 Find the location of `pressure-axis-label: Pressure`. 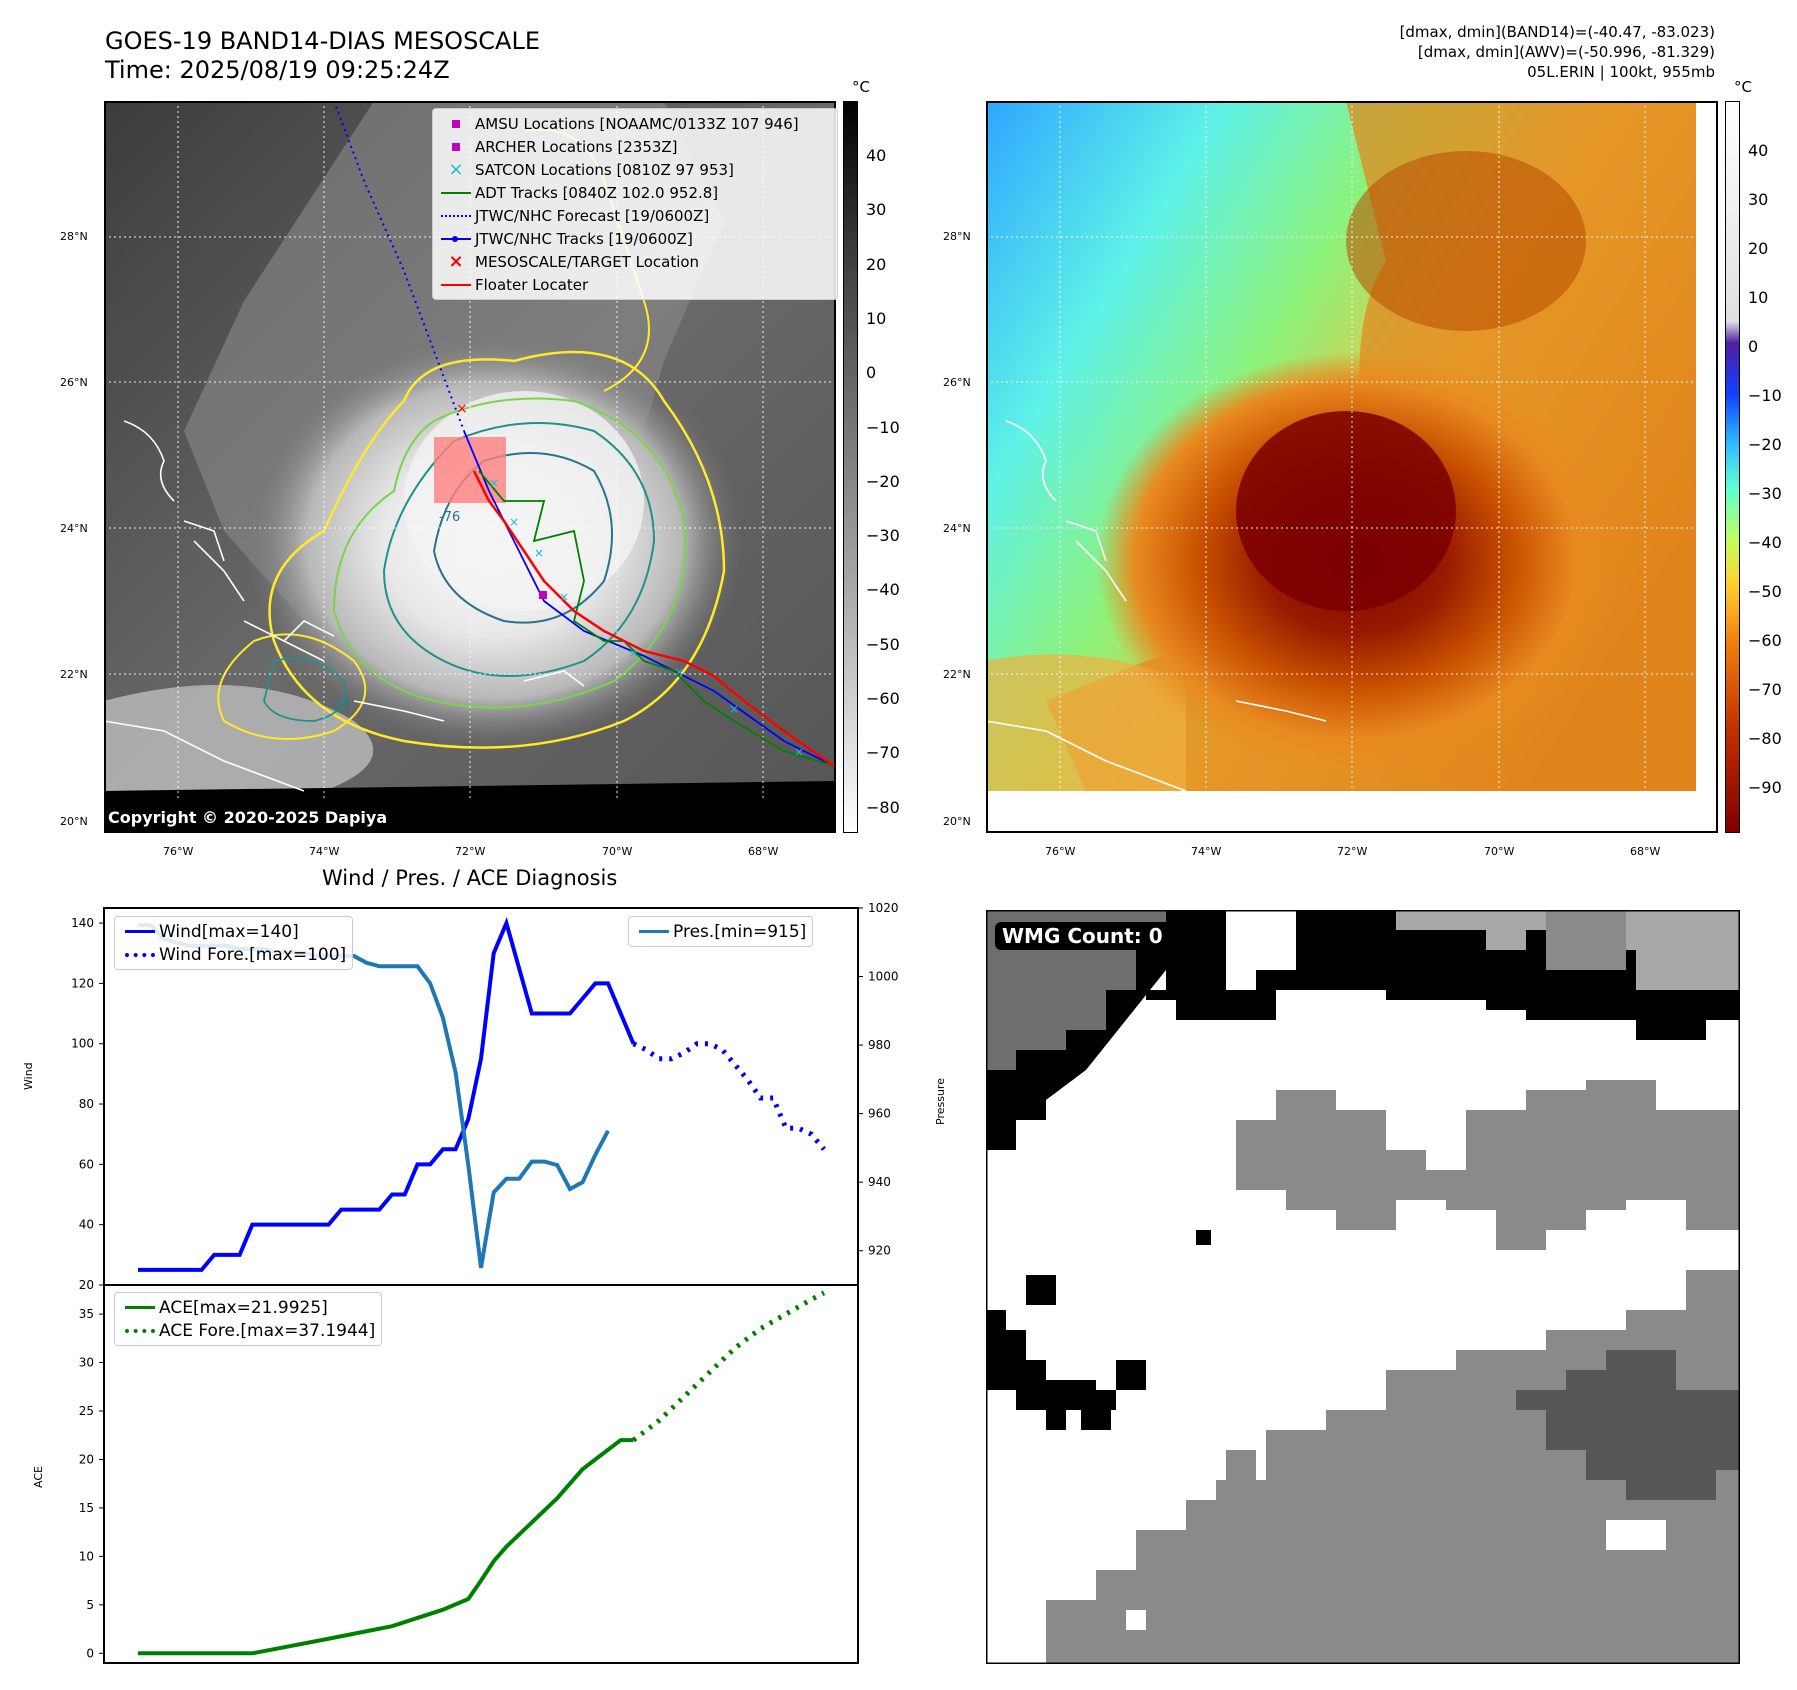

pressure-axis-label: Pressure is located at coordinates (940, 1101).